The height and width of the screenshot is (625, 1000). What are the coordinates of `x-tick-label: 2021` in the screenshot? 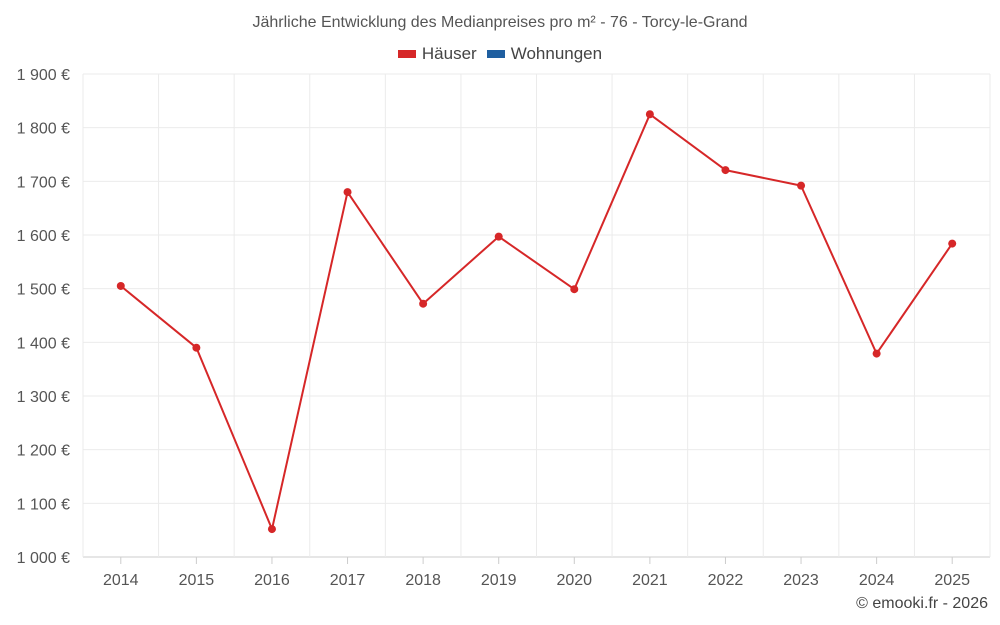 It's located at (650, 580).